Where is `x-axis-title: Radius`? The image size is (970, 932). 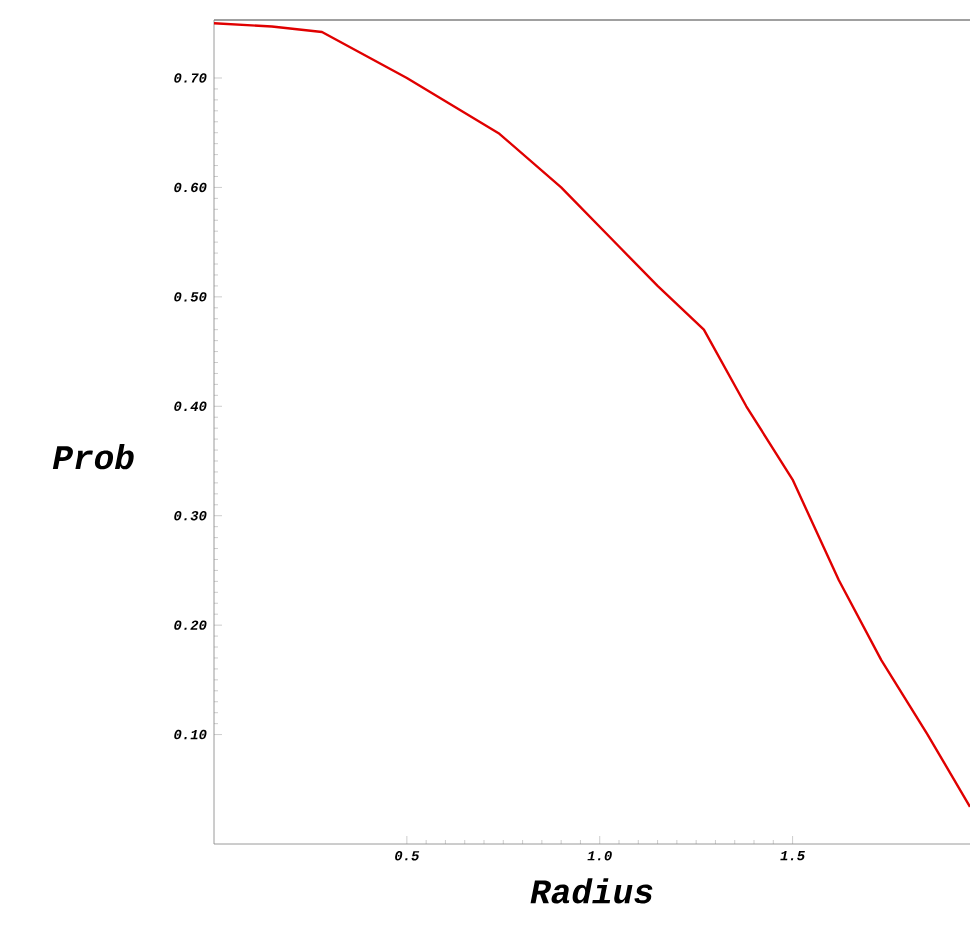 x-axis-title: Radius is located at coordinates (591, 891).